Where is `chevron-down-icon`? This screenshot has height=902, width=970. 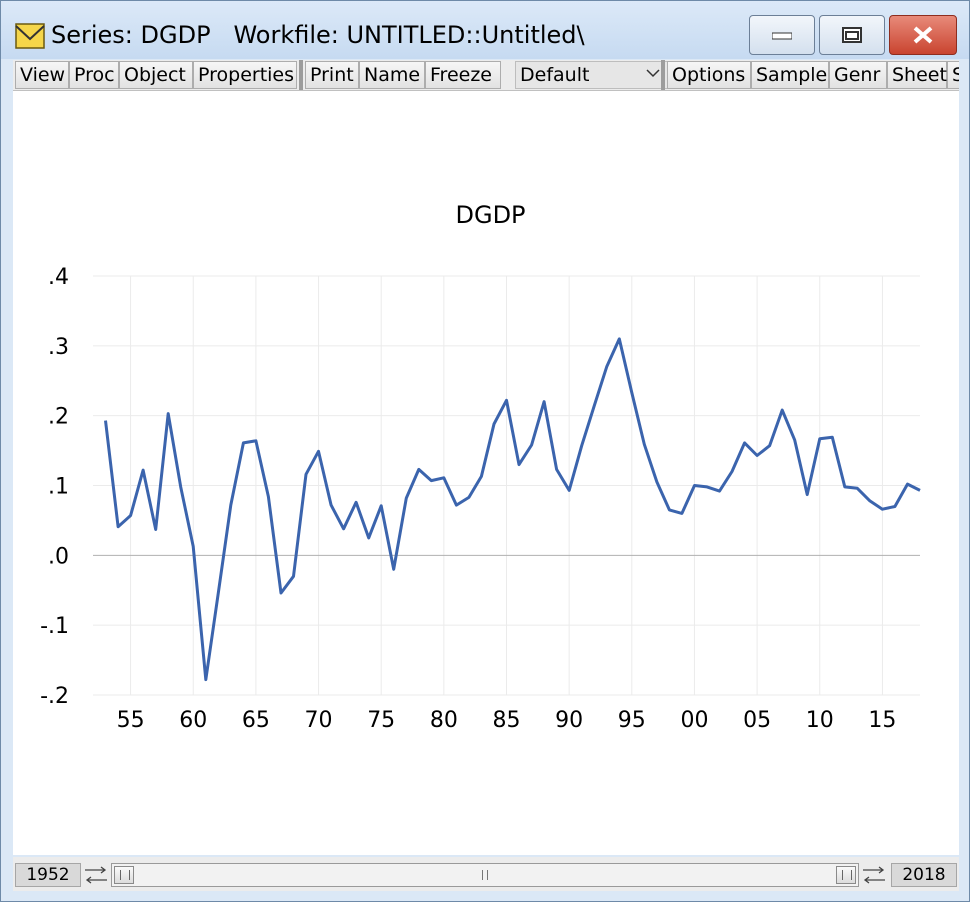
chevron-down-icon is located at coordinates (653, 73).